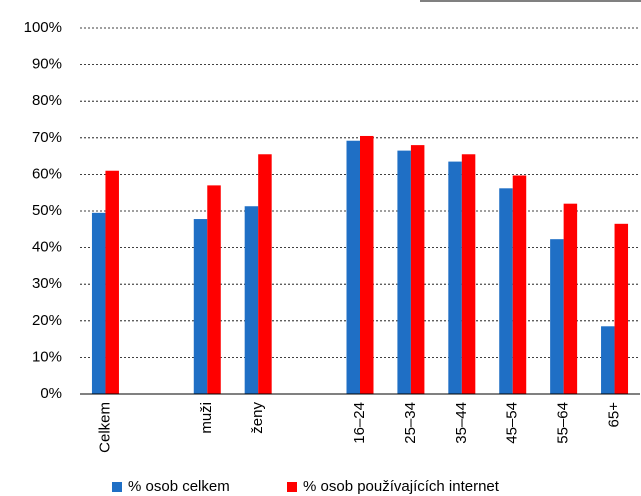 The width and height of the screenshot is (641, 496). Describe the element at coordinates (47, 64) in the screenshot. I see `y-tick-label: 90%` at that location.